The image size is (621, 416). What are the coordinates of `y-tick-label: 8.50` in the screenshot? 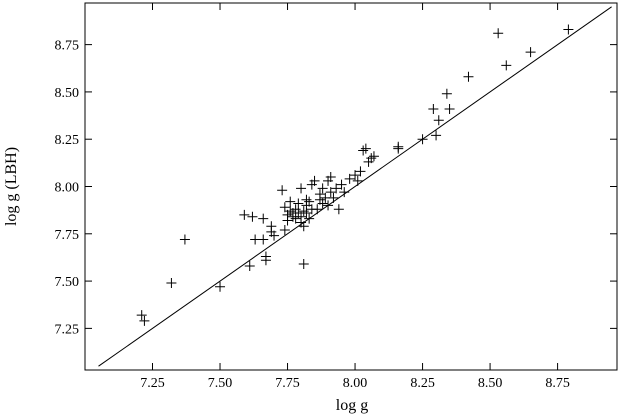 It's located at (67, 93).